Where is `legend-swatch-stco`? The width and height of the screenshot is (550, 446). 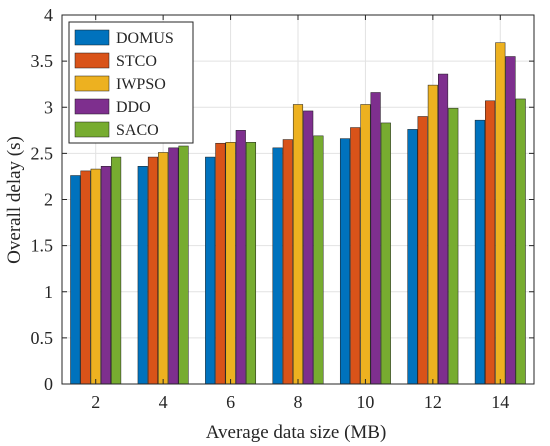
legend-swatch-stco is located at coordinates (92, 60).